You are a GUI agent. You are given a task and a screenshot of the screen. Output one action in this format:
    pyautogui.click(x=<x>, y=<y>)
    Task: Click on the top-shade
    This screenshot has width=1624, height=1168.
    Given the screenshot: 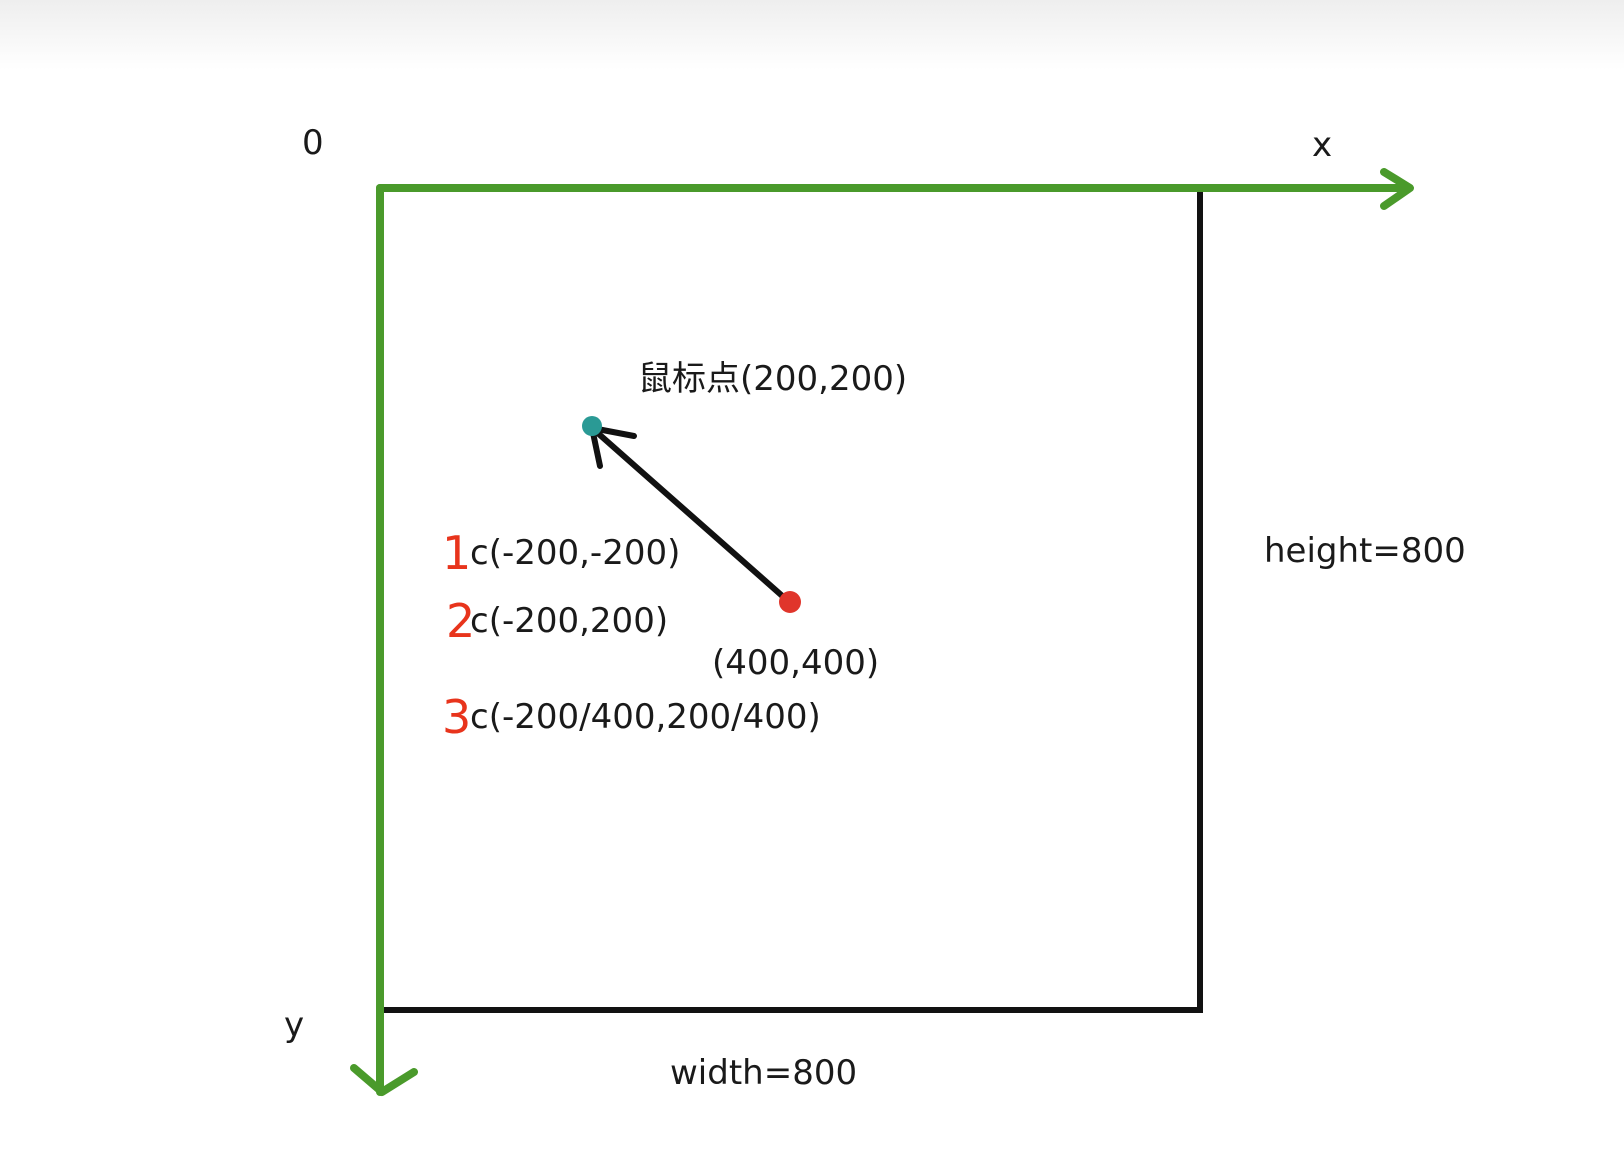 What is the action you would take?
    pyautogui.click(x=812, y=35)
    